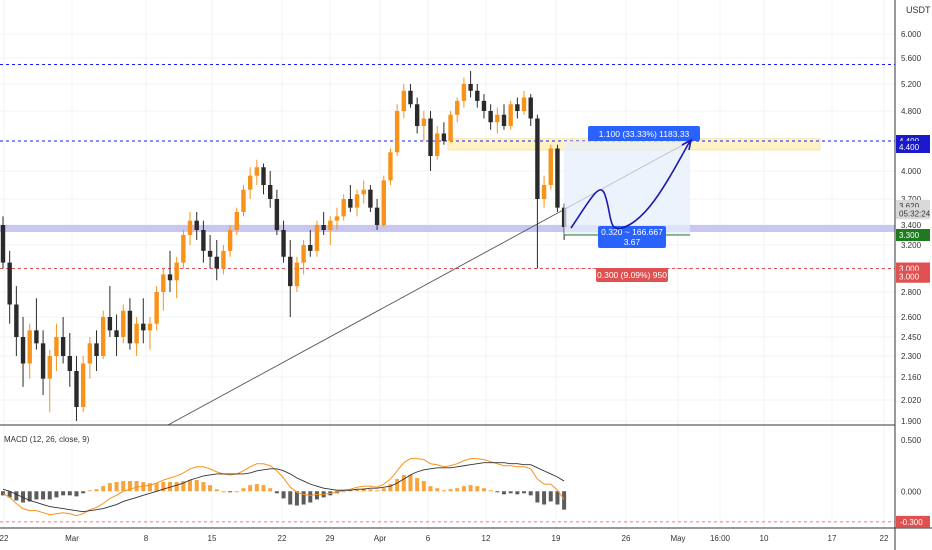 This screenshot has width=932, height=550. What do you see at coordinates (911, 356) in the screenshot?
I see `price-tick-label: 2.300` at bounding box center [911, 356].